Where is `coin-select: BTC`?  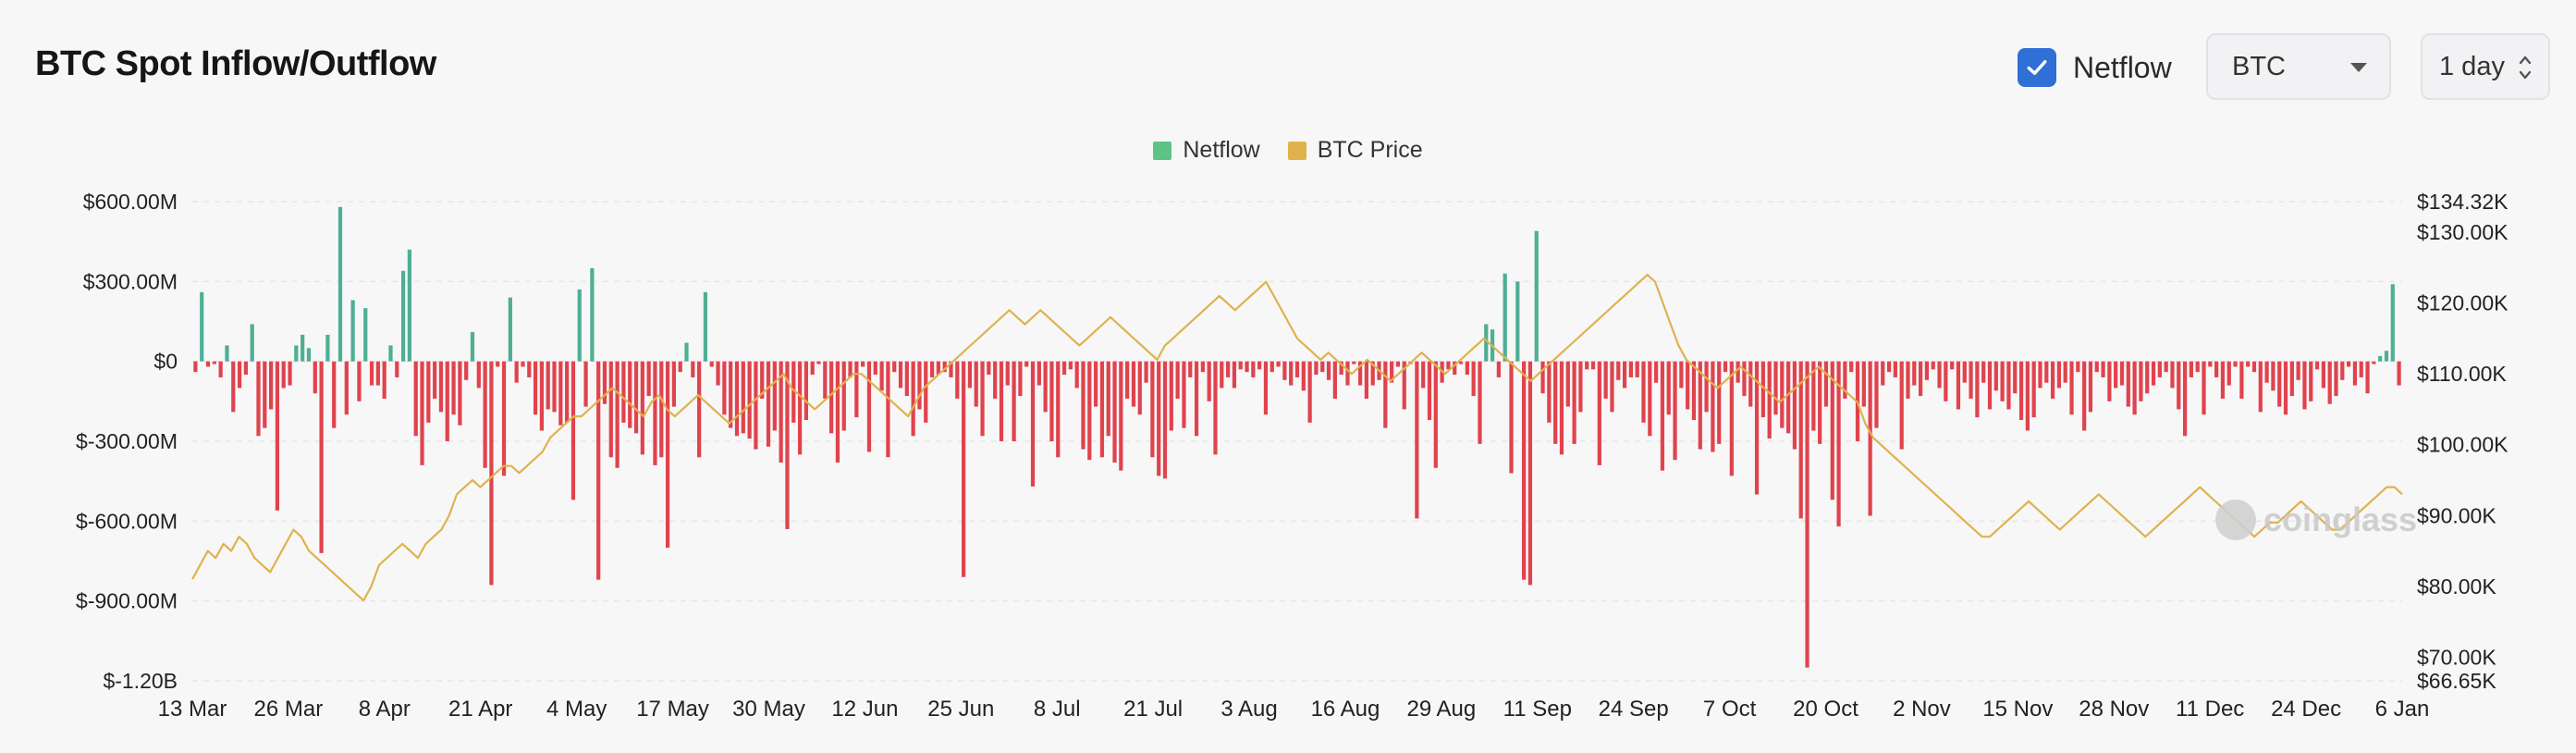 coin-select: BTC is located at coordinates (2298, 66).